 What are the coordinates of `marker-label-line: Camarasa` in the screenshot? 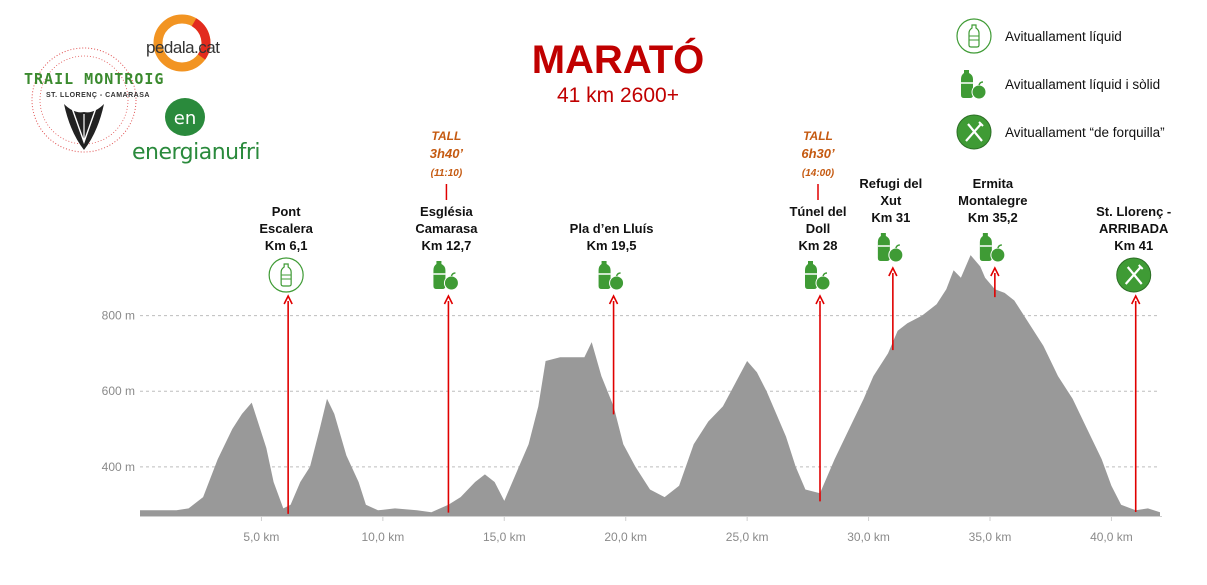 It's located at (446, 228).